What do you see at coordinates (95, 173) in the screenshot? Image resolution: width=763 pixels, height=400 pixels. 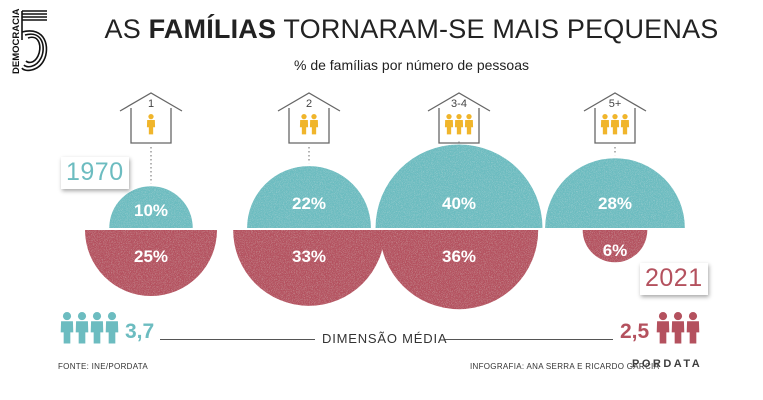 I see `year-1970-badge: 1970` at bounding box center [95, 173].